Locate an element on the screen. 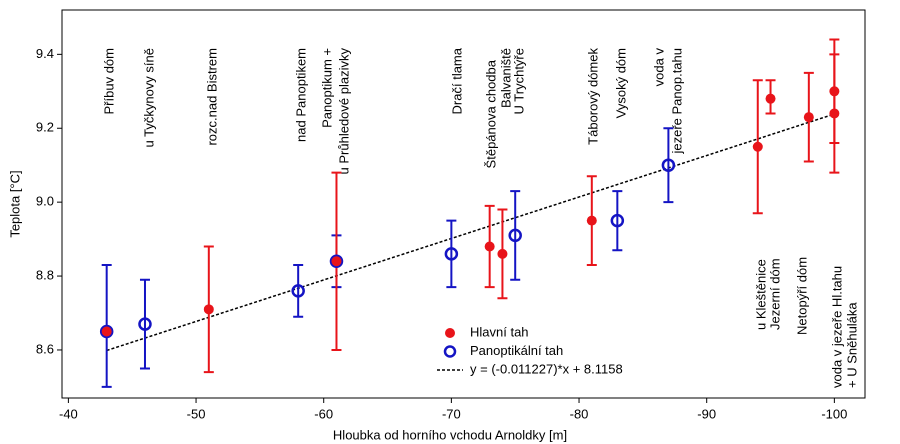 The height and width of the screenshot is (444, 900). x-tick-label: -40 is located at coordinates (68, 413).